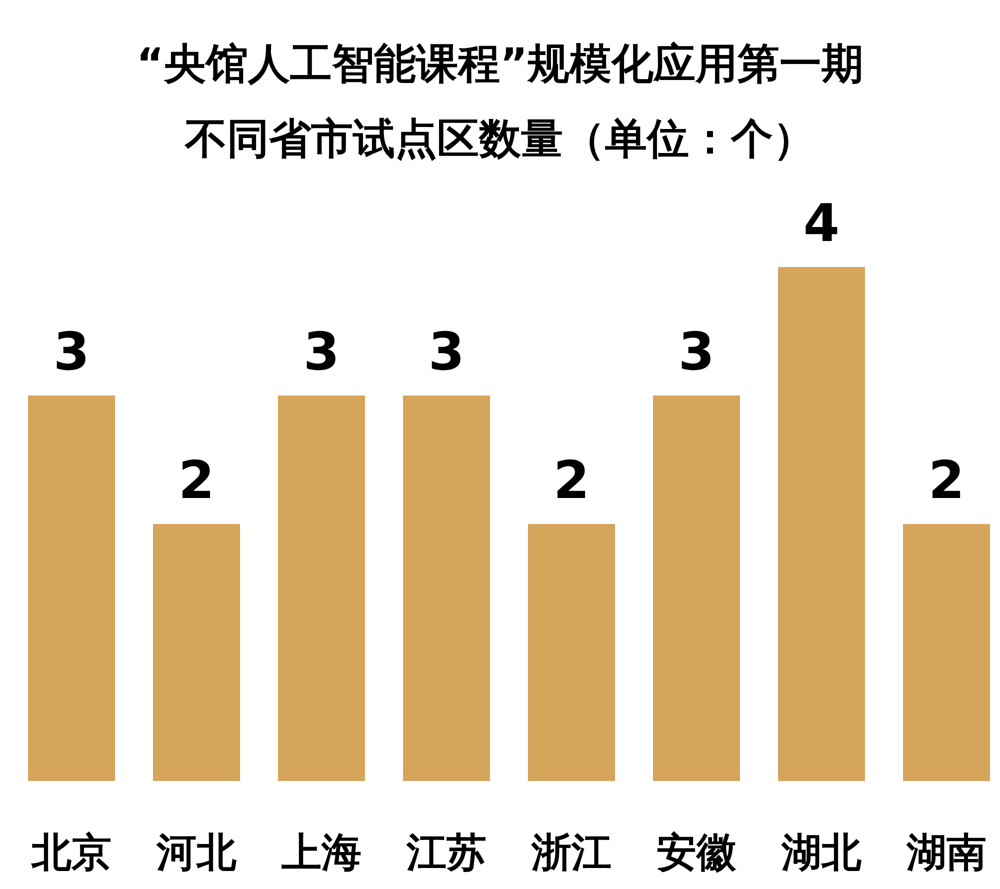 Image resolution: width=1000 pixels, height=889 pixels. I want to click on subtitle: 不同省市试点区数量（单位：个）, so click(500, 138).